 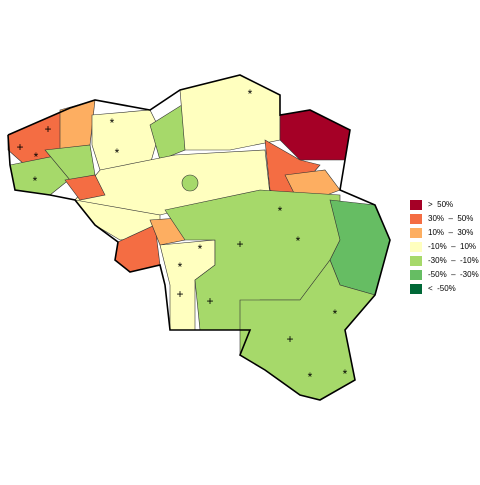 I want to click on legend-label: 30% – 50%, so click(x=450, y=218).